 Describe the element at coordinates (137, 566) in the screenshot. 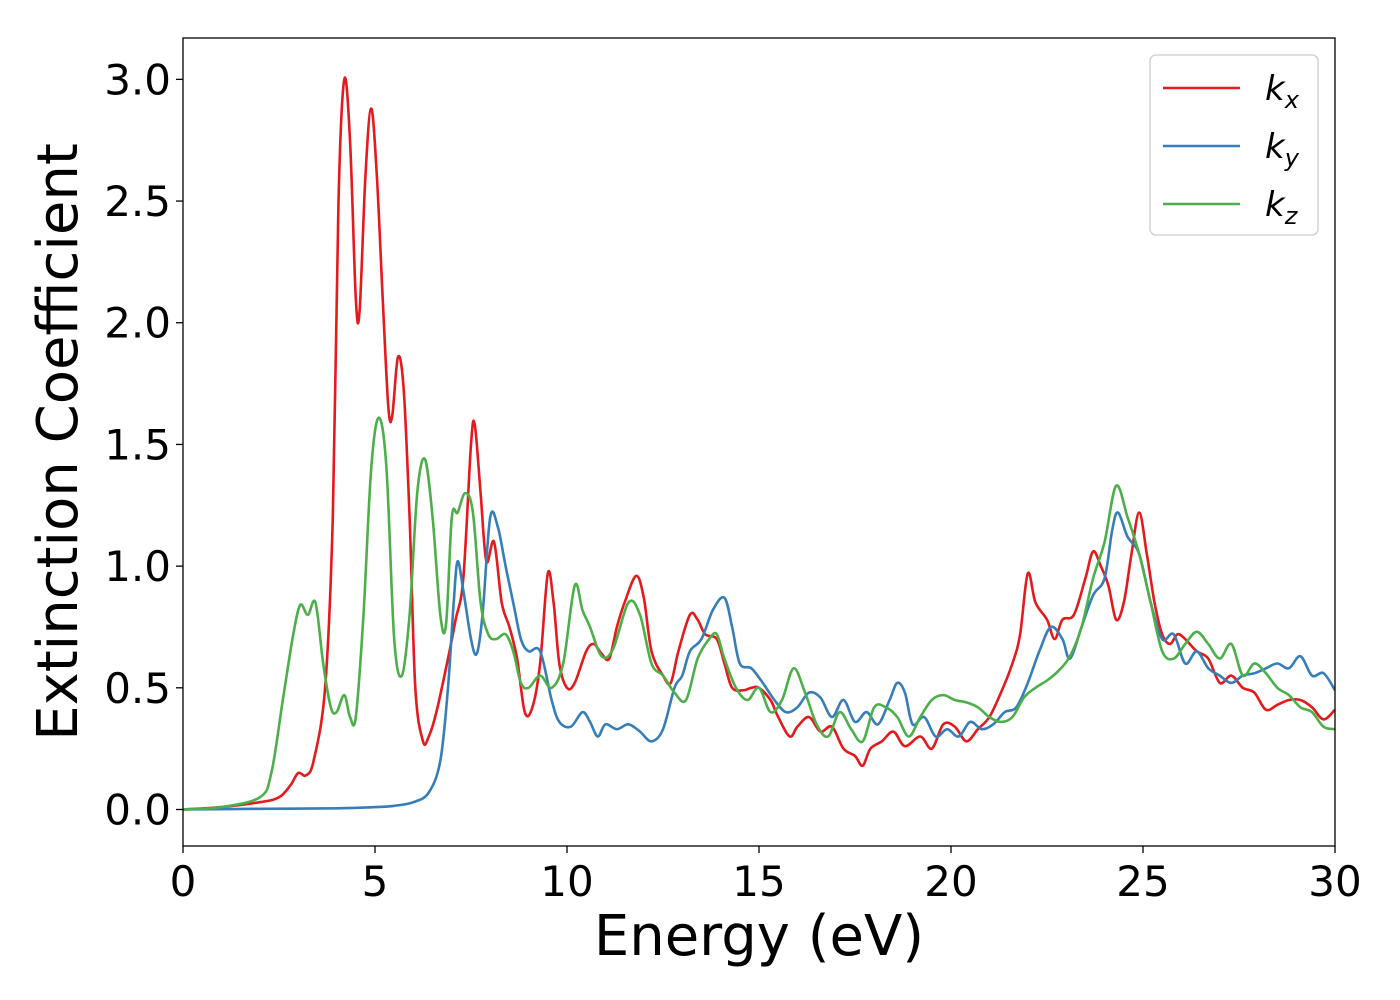

I see `y-tick-label: 1.0` at that location.